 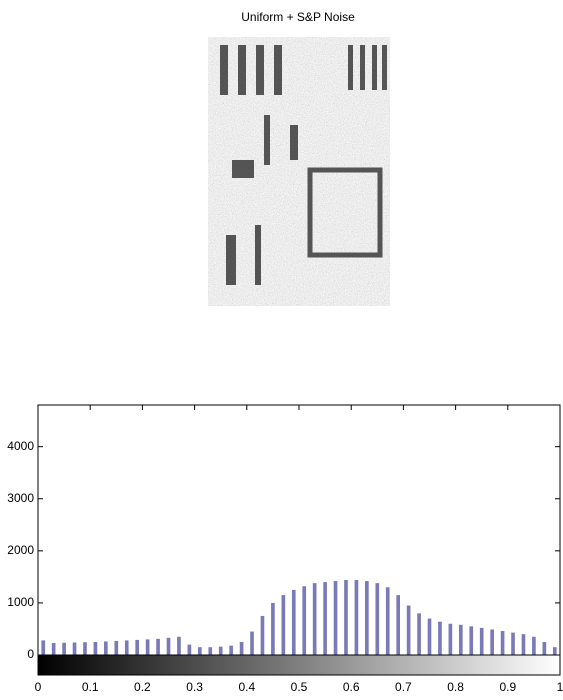 What do you see at coordinates (299, 665) in the screenshot?
I see `colorbar` at bounding box center [299, 665].